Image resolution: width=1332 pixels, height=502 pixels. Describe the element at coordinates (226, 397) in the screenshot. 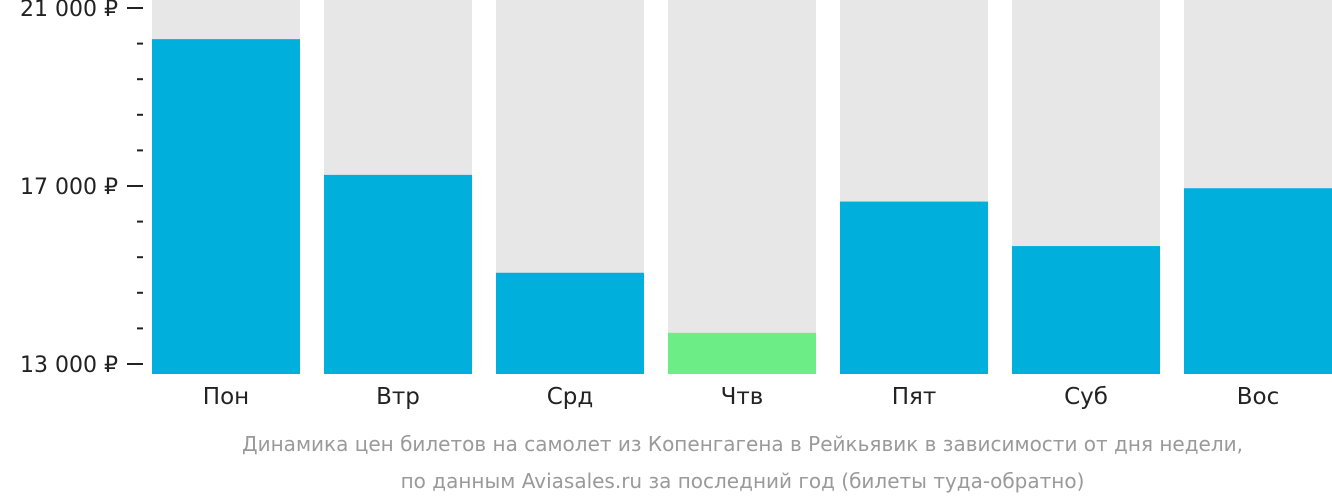

I see `x-tick-label: Пон` at that location.